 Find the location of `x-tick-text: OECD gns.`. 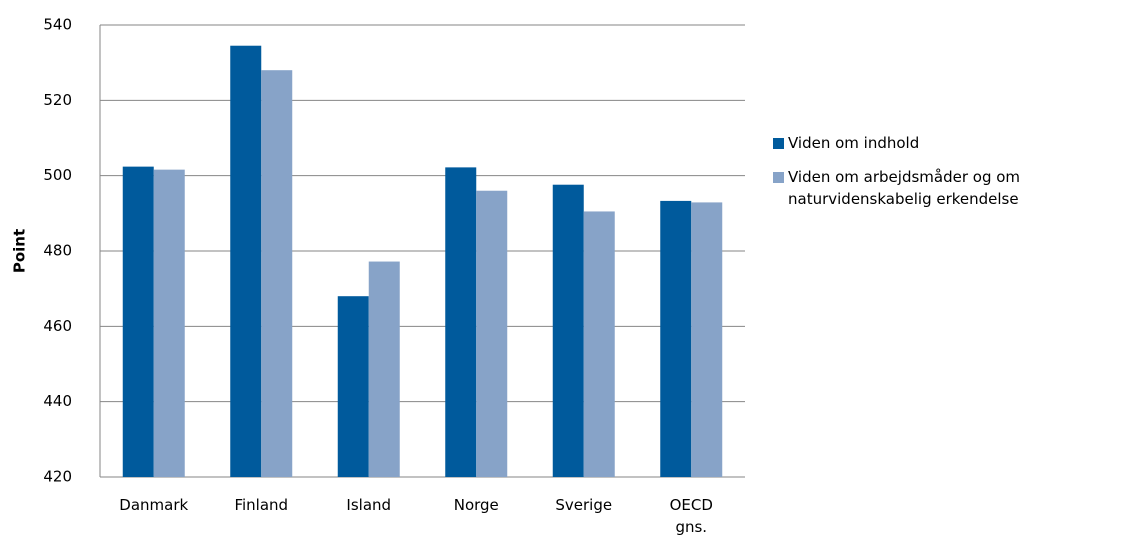

x-tick-text: OECD gns. is located at coordinates (691, 516).